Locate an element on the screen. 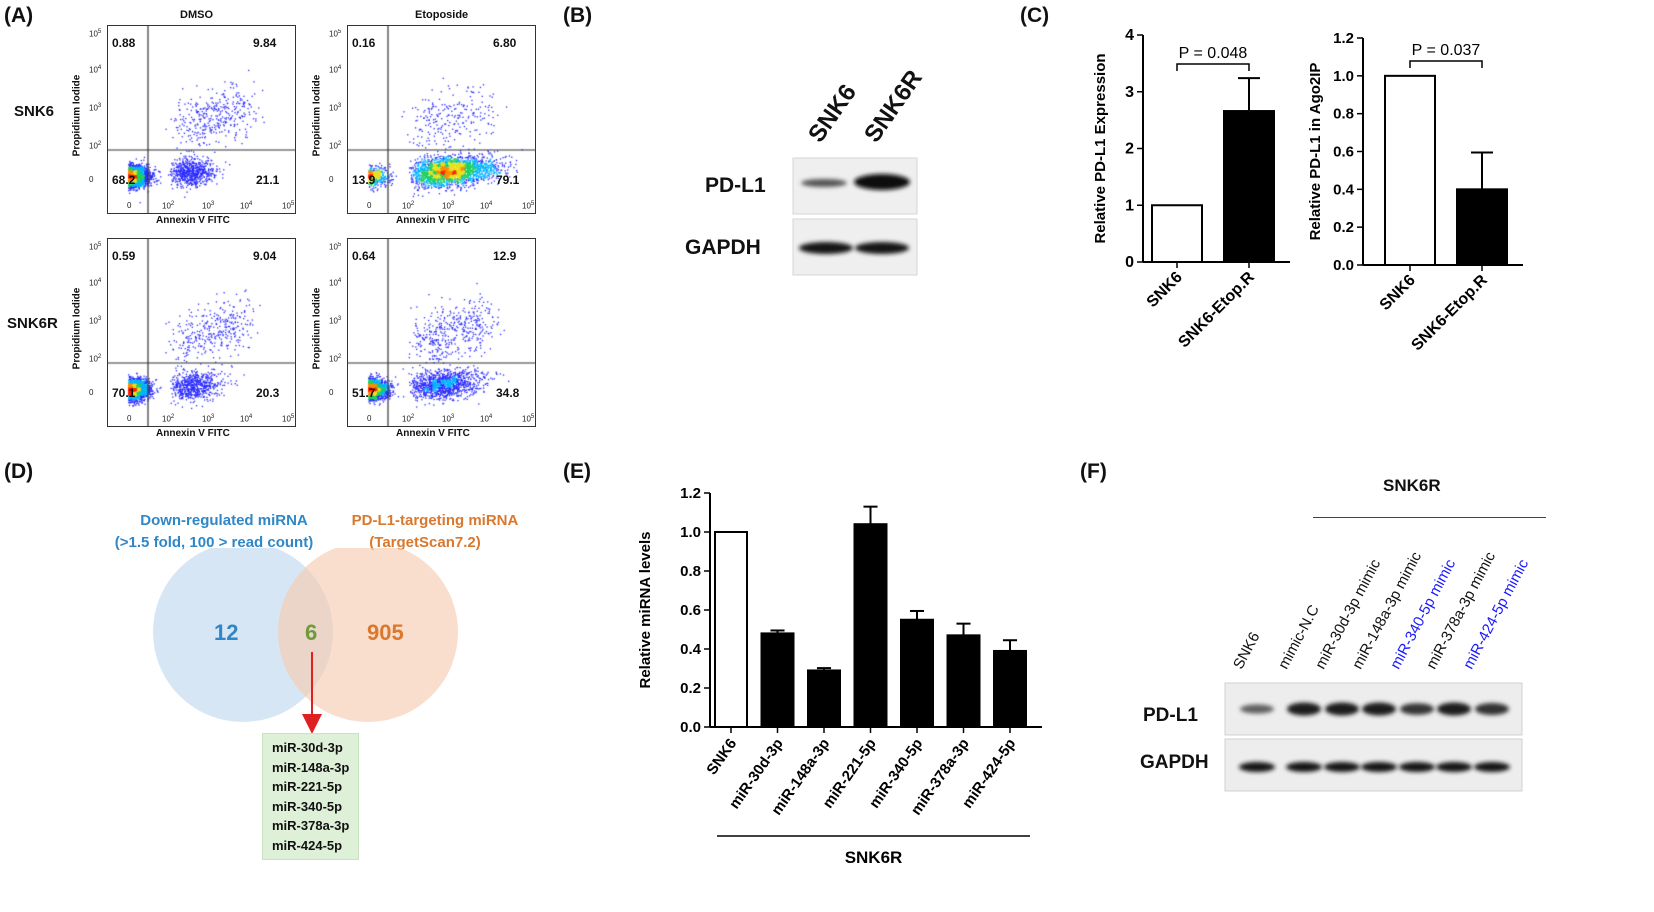 The height and width of the screenshot is (912, 1654). blot-f-lane-label: SNK6 is located at coordinates (1246, 650).